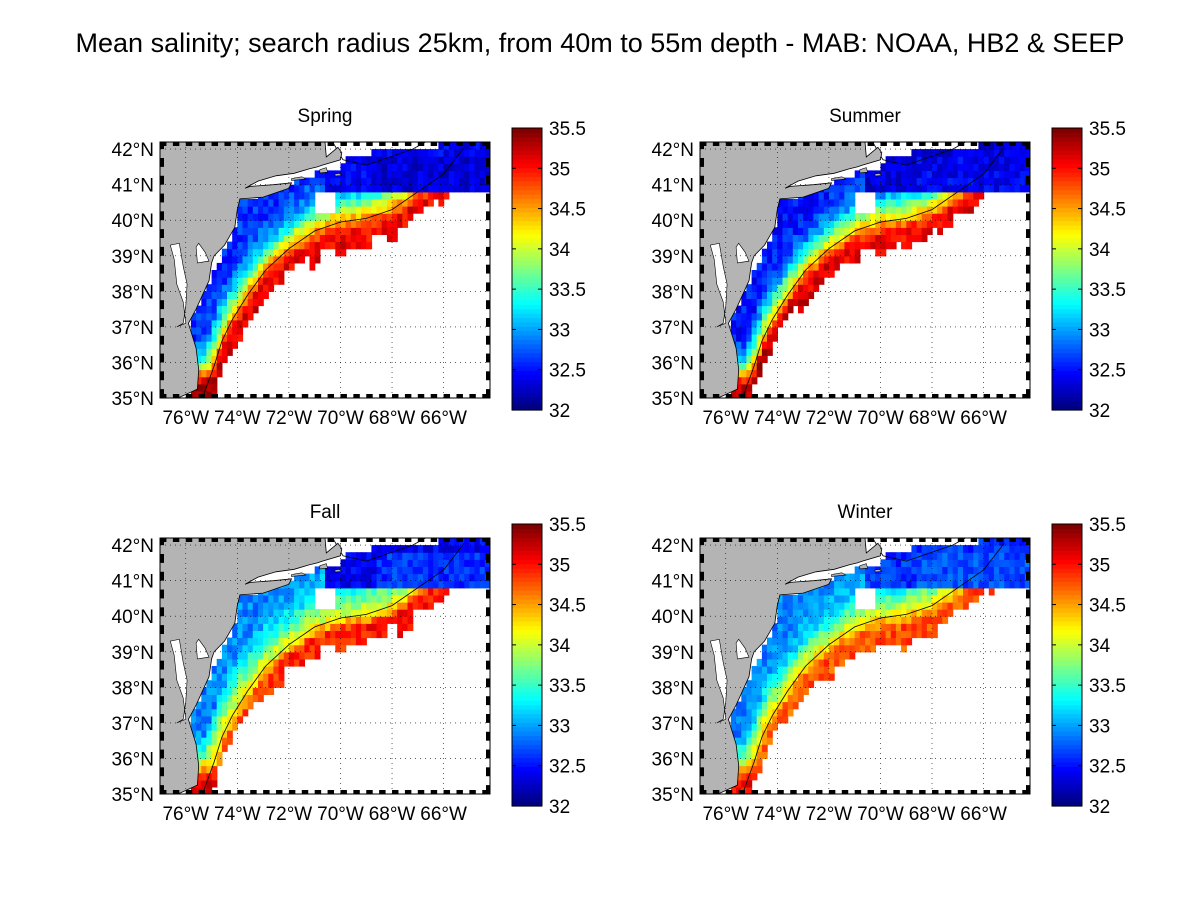  Describe the element at coordinates (1099, 807) in the screenshot. I see `colorbar-tick-label: 32` at that location.